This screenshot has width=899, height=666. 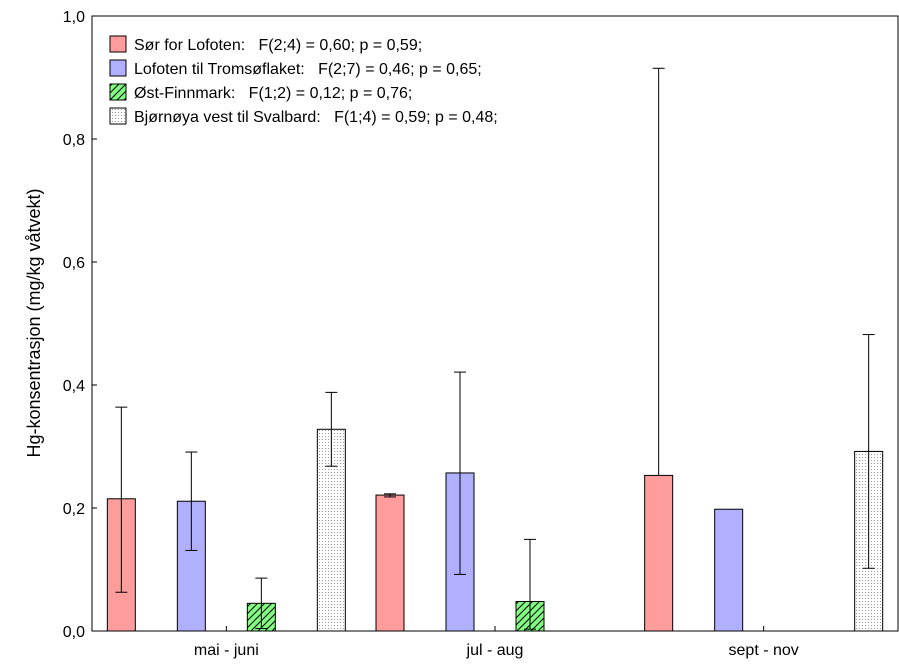 I want to click on y-tick-label: 0,6, so click(x=74, y=263).